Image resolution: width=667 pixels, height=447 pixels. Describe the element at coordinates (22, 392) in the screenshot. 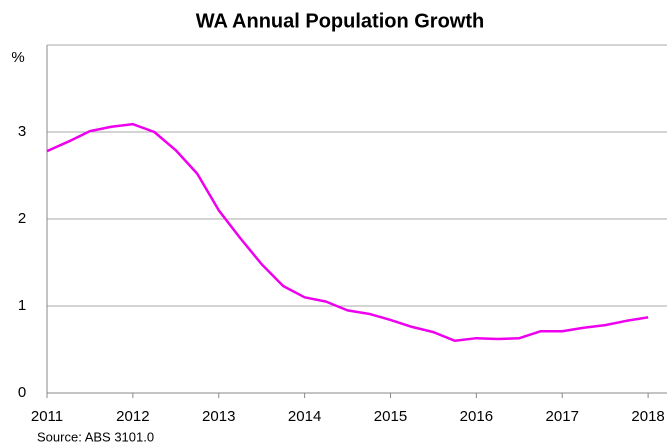

I see `y-tick-label: 0` at that location.